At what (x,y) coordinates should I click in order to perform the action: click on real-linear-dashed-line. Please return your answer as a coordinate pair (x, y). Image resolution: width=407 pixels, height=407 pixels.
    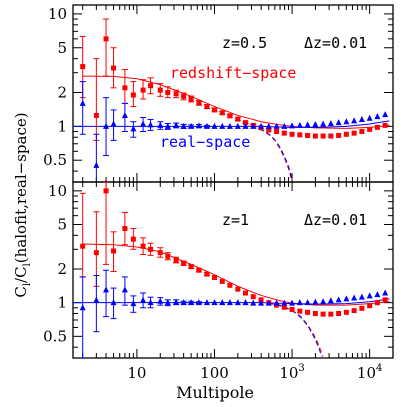
    Looking at the image, I should click on (295, 329).